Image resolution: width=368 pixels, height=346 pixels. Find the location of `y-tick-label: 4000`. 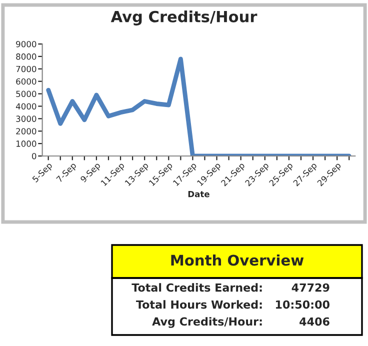

y-tick-label: 4000 is located at coordinates (26, 106).